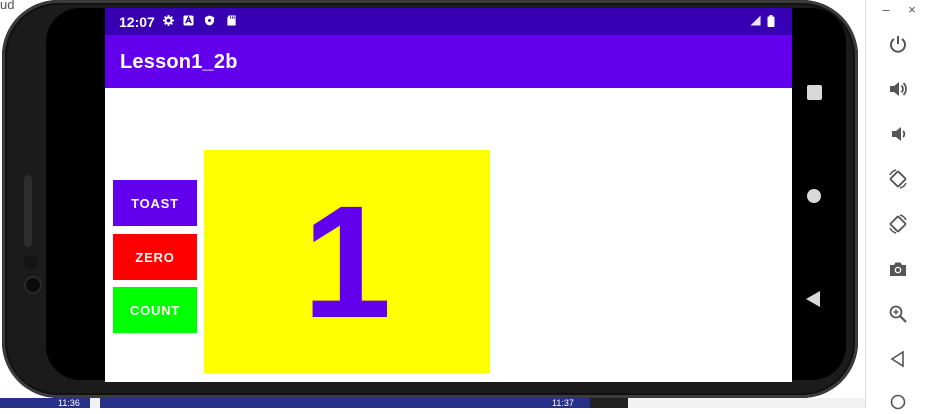 The image size is (932, 414). I want to click on power-button, so click(898, 44).